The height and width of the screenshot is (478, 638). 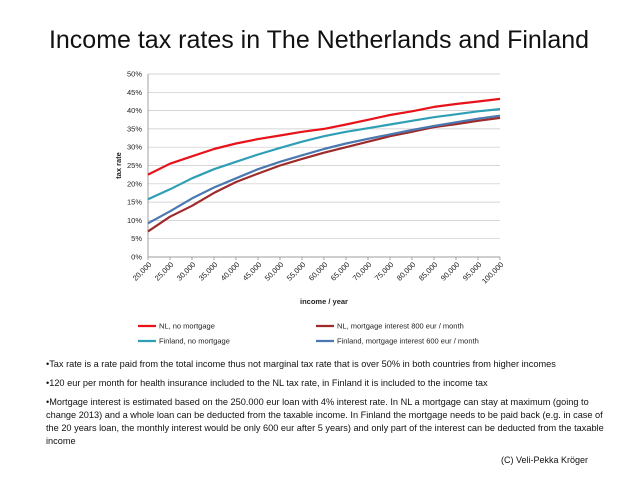 What do you see at coordinates (134, 74) in the screenshot?
I see `y-tick-label: 50%` at bounding box center [134, 74].